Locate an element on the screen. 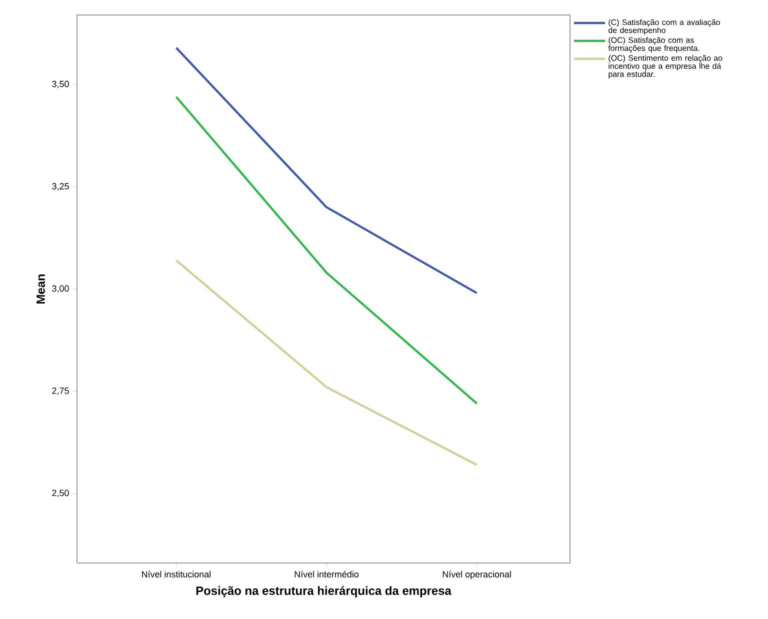 Image resolution: width=768 pixels, height=619 pixels. x-axis-title: Posição na estrutura hierárquica da empresa is located at coordinates (324, 592).